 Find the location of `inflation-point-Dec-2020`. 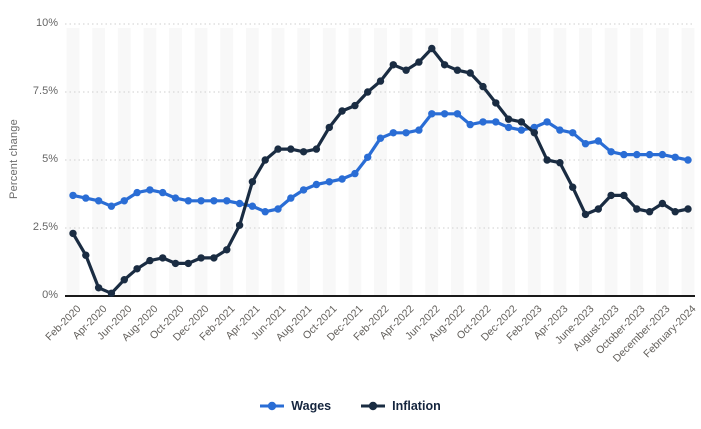

inflation-point-Dec-2020 is located at coordinates (201, 258).